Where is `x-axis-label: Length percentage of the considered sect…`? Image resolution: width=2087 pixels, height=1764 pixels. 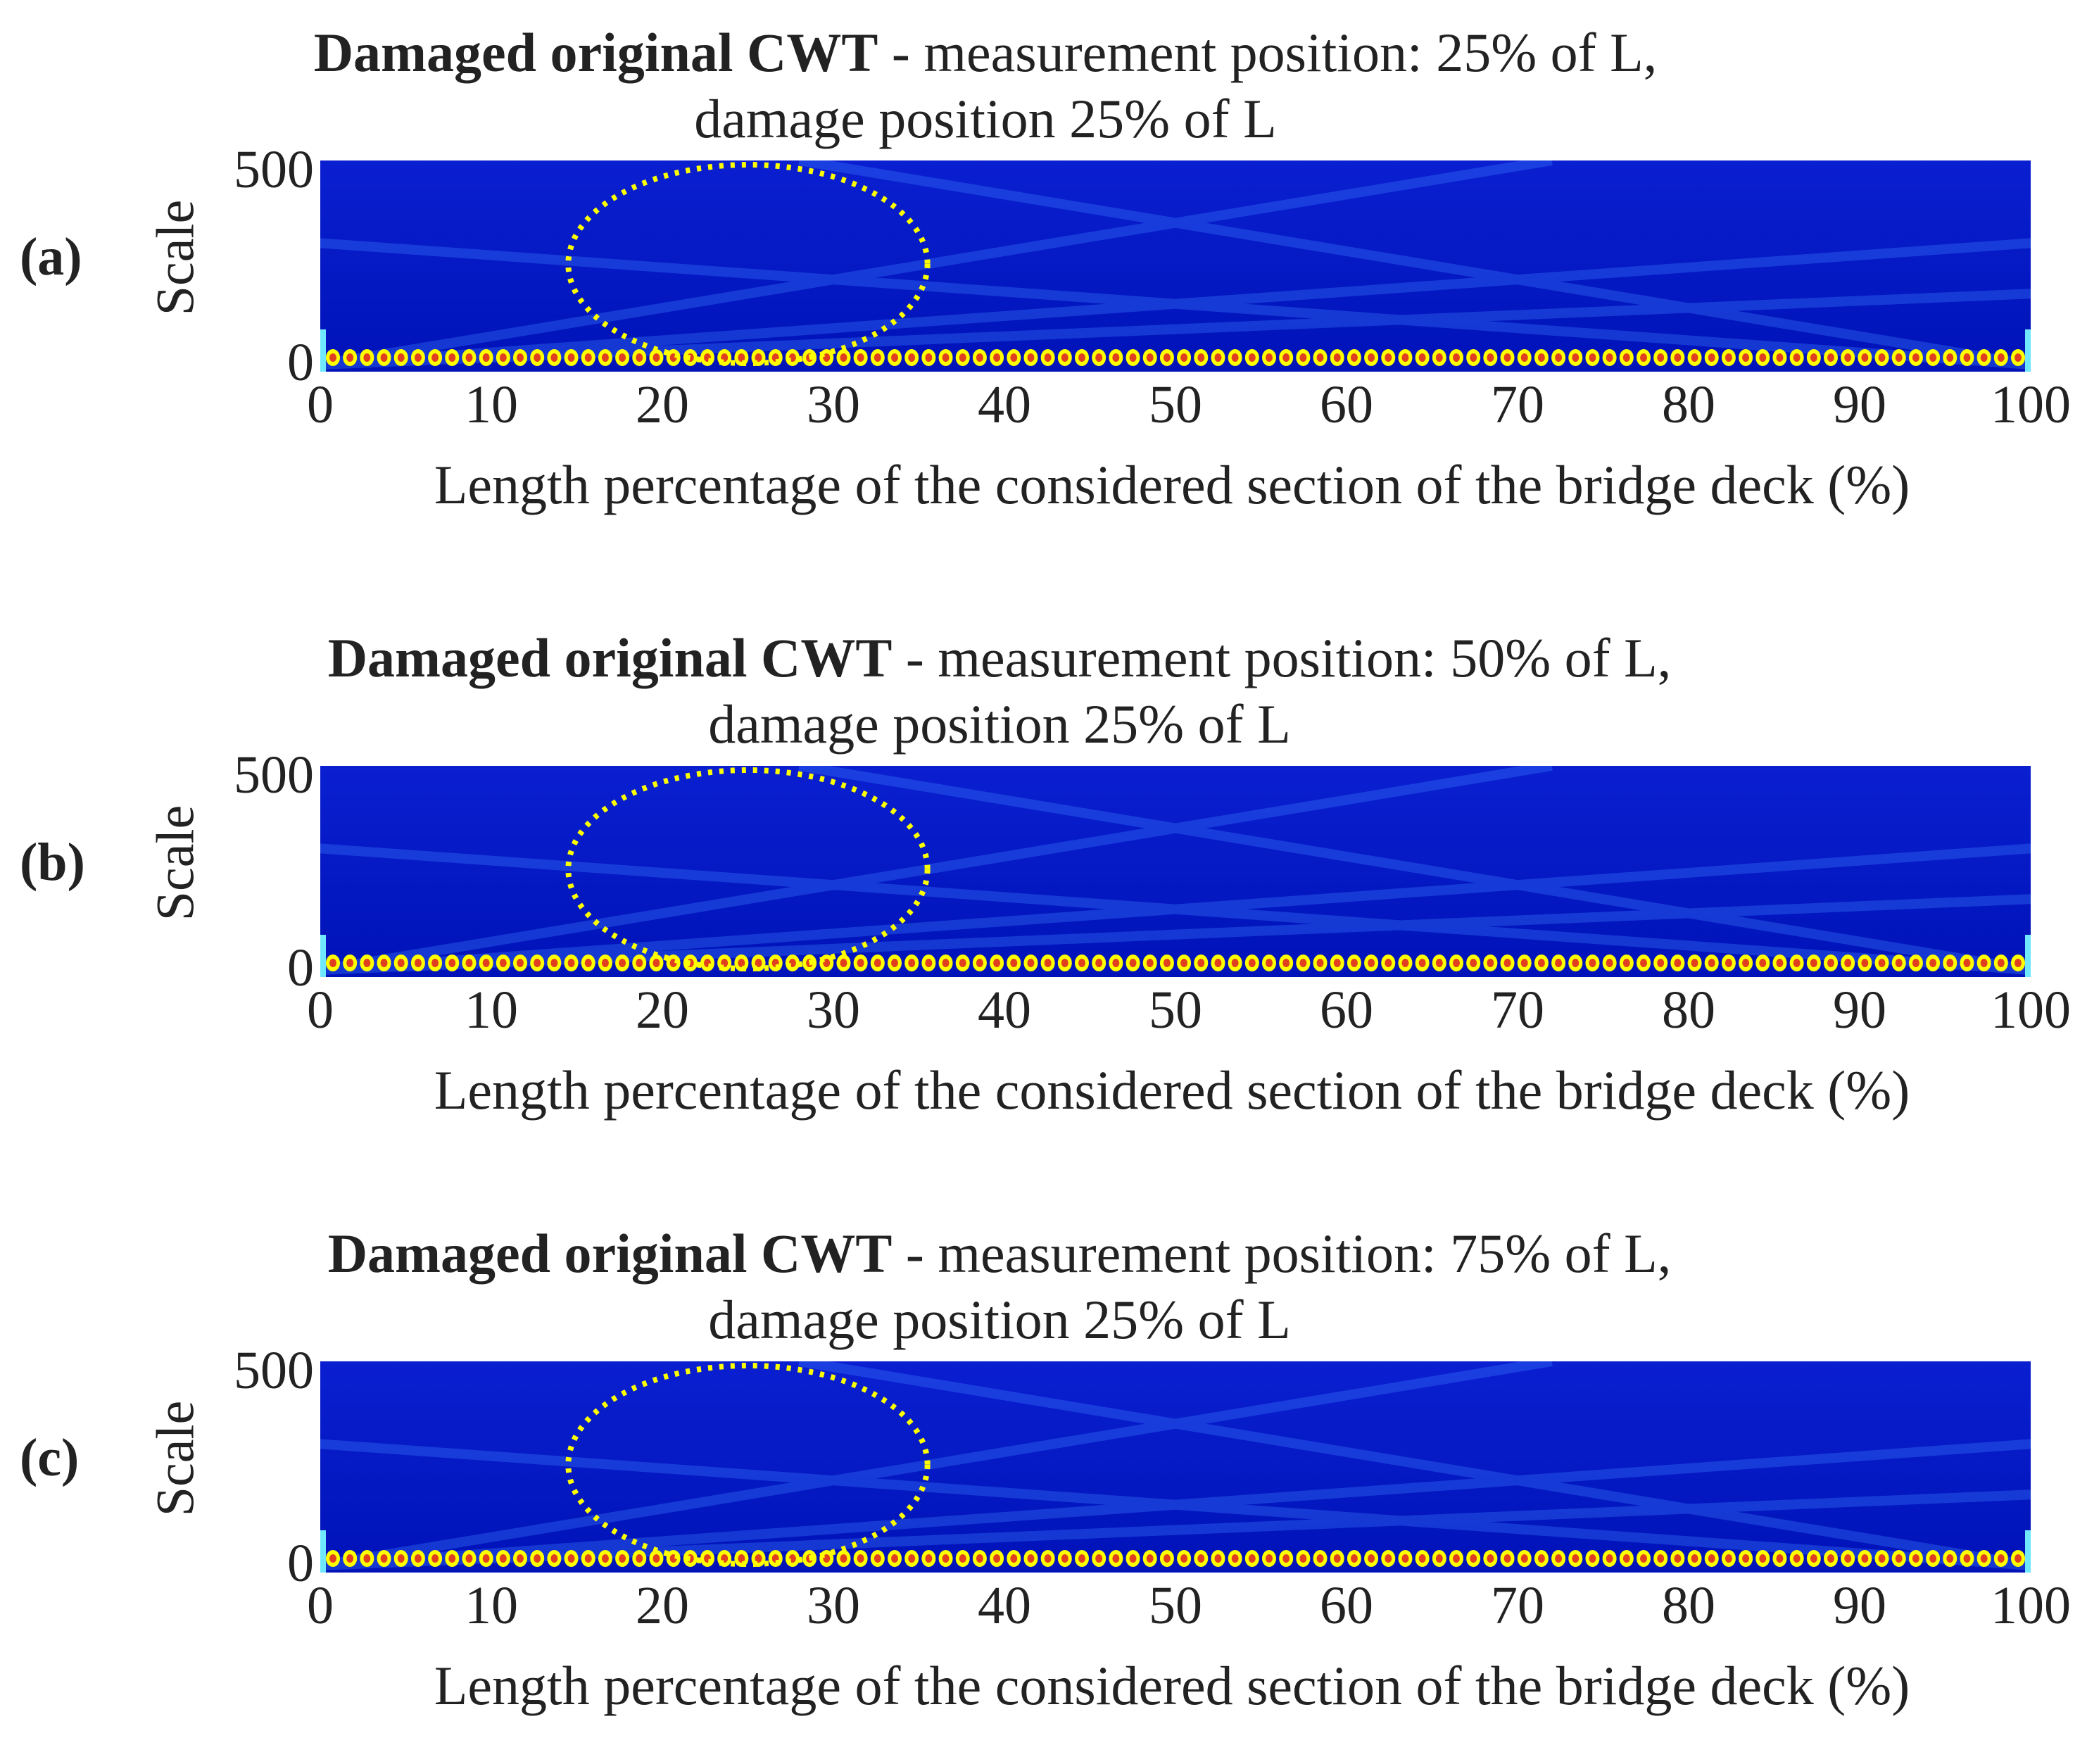
x-axis-label: Length percentage of the considered sect… is located at coordinates (1172, 484).